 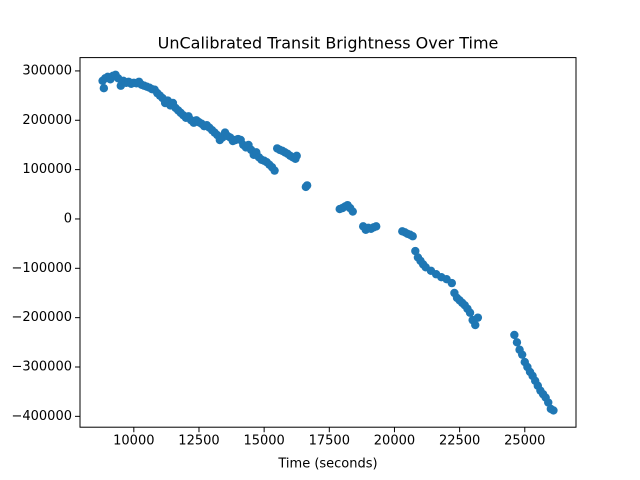 What do you see at coordinates (459, 441) in the screenshot?
I see `x-tick-label: 22500` at bounding box center [459, 441].